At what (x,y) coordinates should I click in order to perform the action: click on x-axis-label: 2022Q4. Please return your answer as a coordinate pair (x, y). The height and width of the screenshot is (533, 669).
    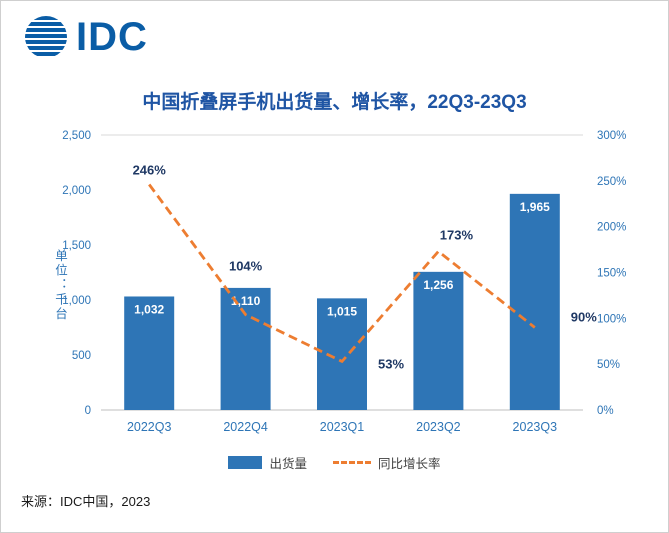
    Looking at the image, I should click on (245, 427).